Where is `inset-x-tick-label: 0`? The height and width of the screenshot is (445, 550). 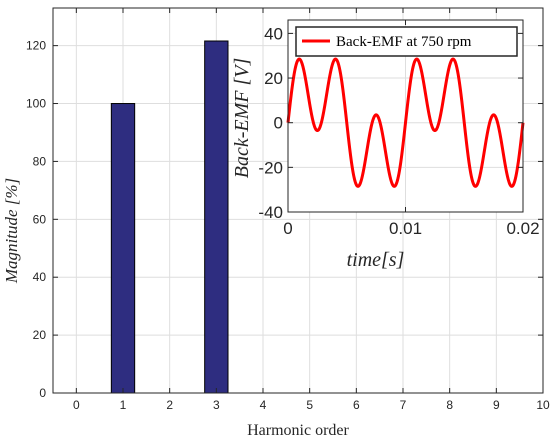
inset-x-tick-label: 0 is located at coordinates (287, 228).